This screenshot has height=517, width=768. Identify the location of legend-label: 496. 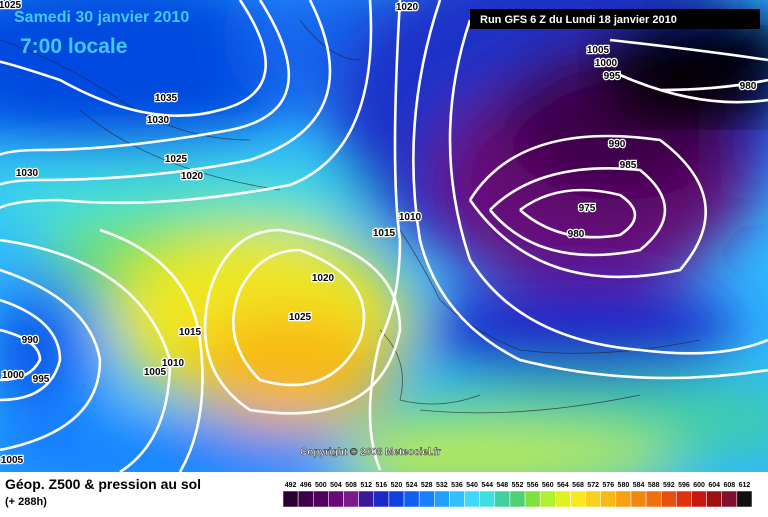
(306, 485).